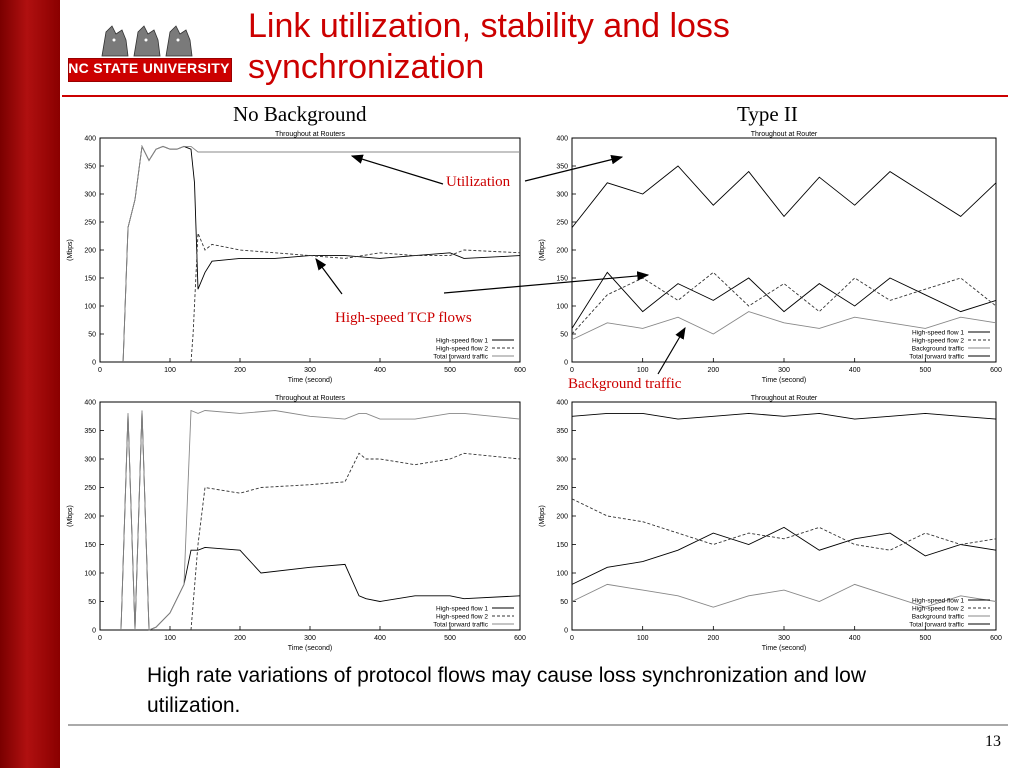 The height and width of the screenshot is (768, 1024). Describe the element at coordinates (149, 68) in the screenshot. I see `logo-text: NC STATE UNIVERSITY` at that location.